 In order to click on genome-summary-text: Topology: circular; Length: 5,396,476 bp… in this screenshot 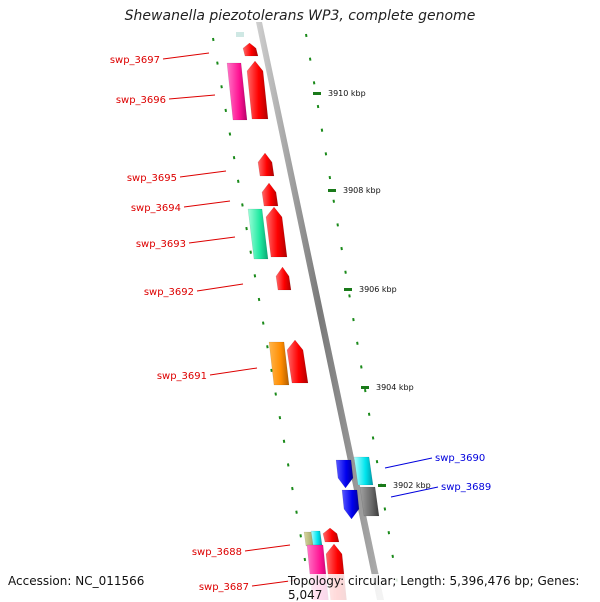, I will do `click(444, 588)`.